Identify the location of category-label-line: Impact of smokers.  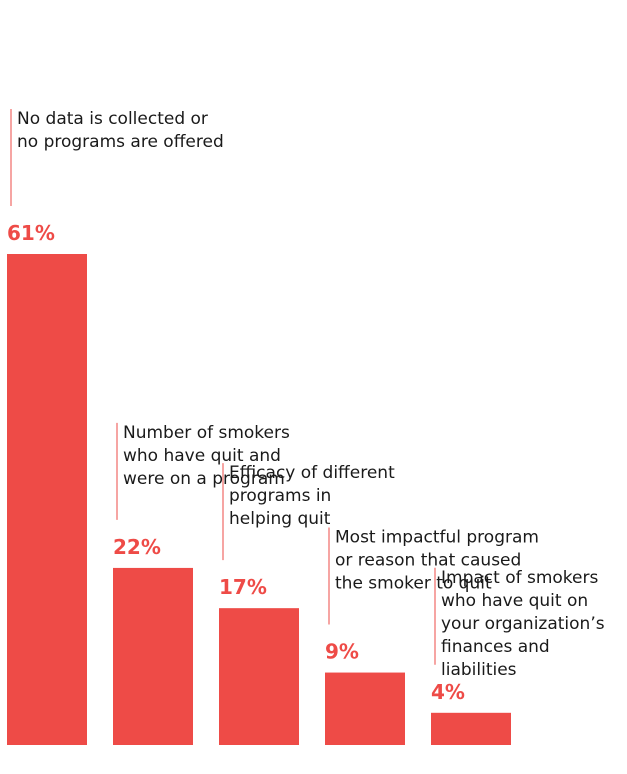
(519, 578).